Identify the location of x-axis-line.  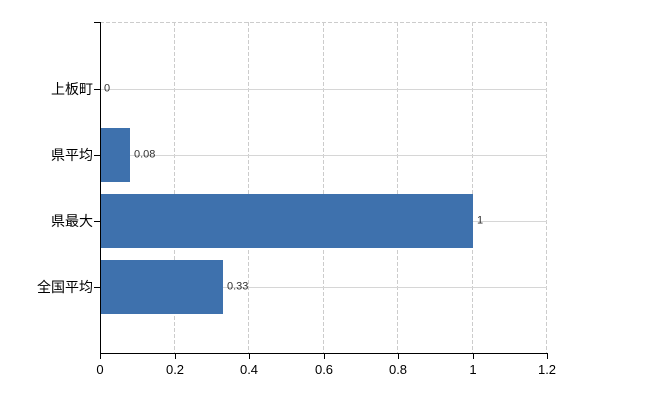
(324, 353).